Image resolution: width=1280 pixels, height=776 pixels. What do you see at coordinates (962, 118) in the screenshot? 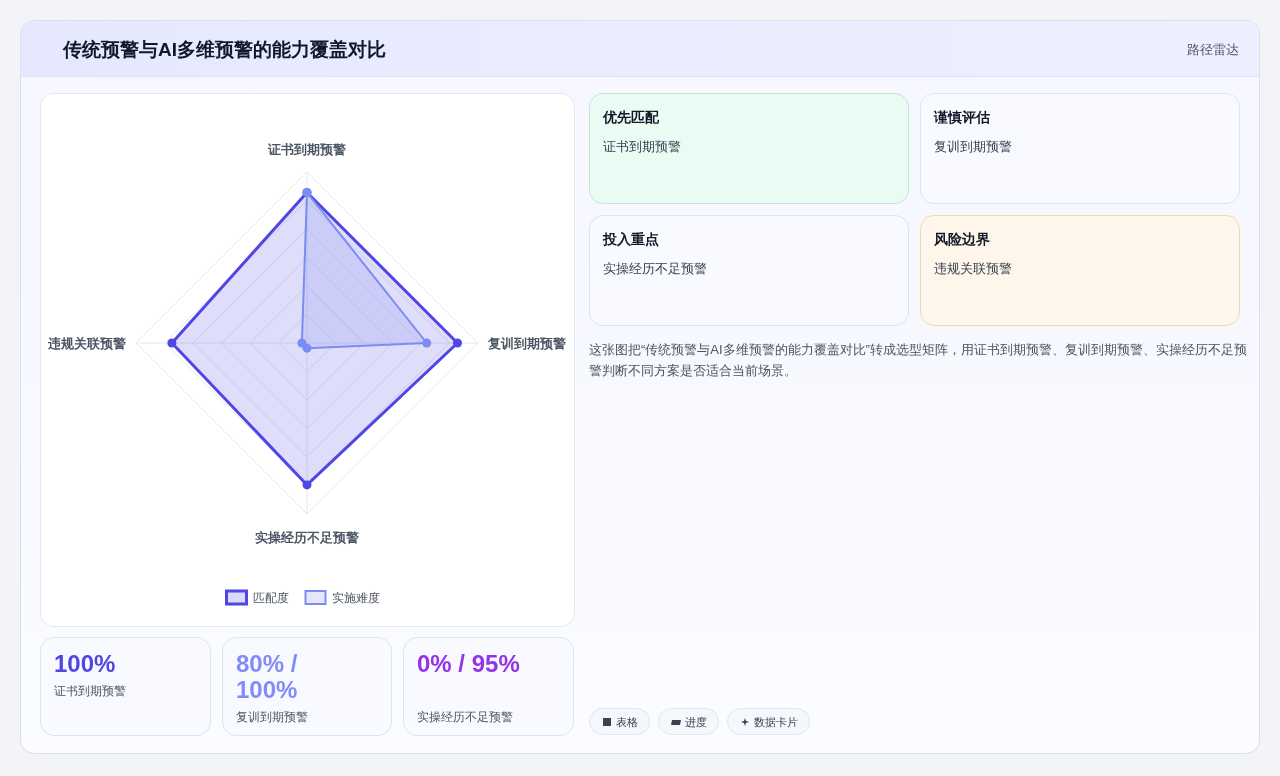
I see `text: 谨慎评估` at bounding box center [962, 118].